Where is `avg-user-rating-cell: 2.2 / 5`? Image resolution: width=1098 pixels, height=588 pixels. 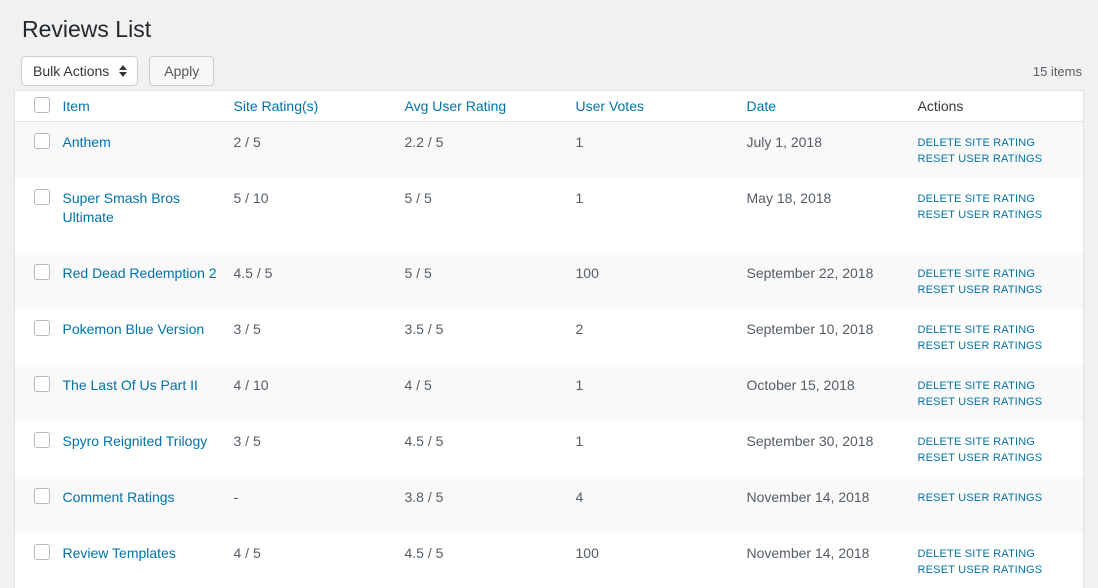
avg-user-rating-cell: 2.2 / 5 is located at coordinates (424, 142).